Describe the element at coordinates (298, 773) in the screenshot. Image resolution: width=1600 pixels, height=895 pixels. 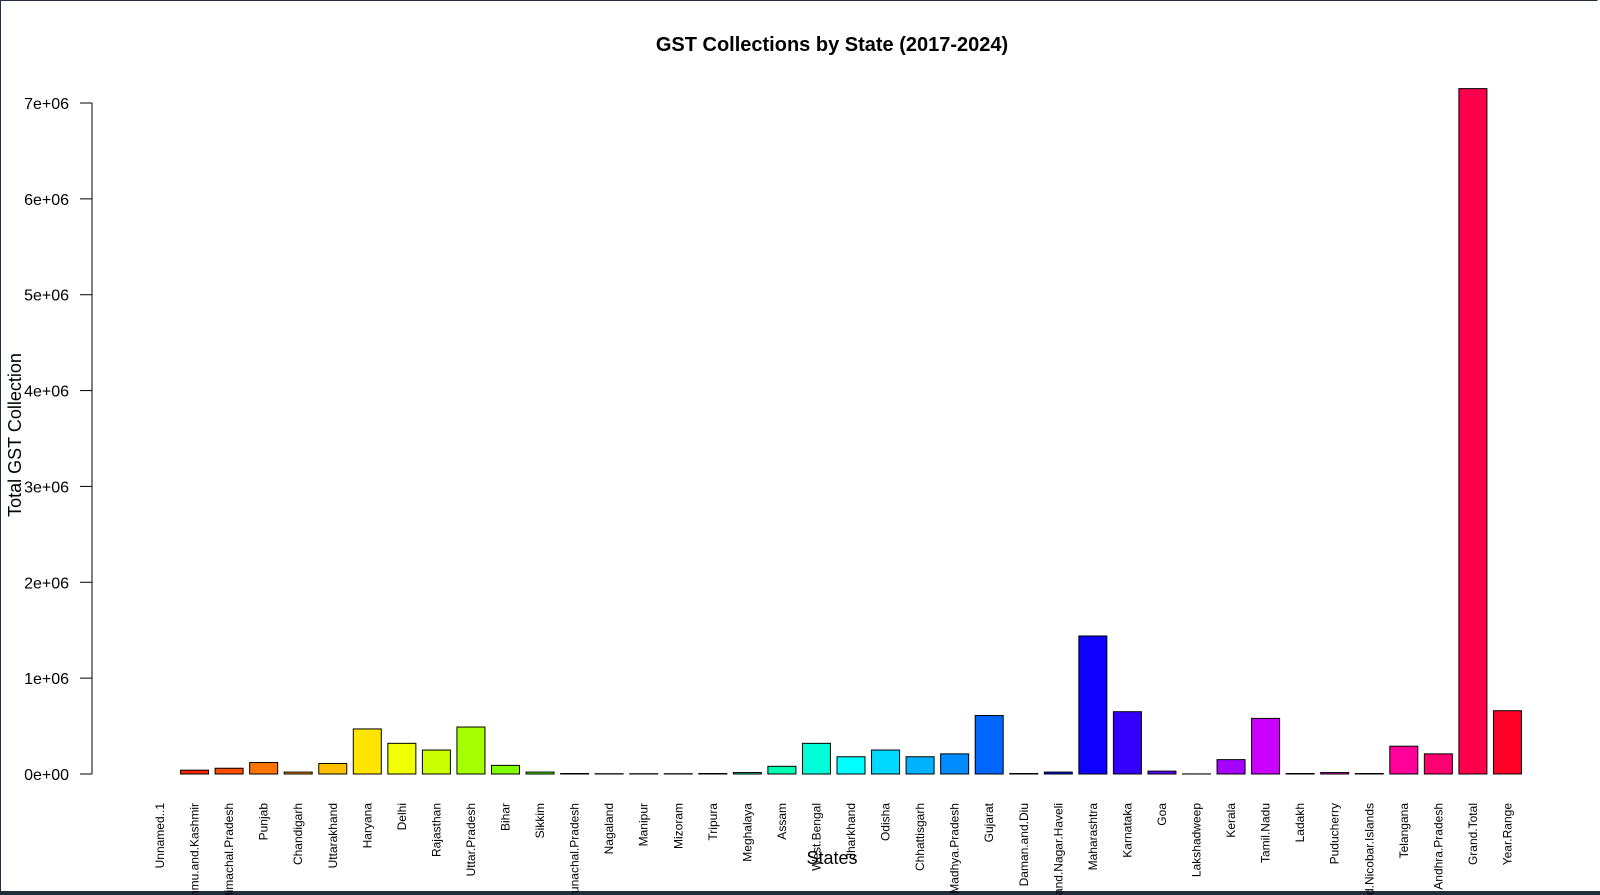
I see `bar-chandigarh` at that location.